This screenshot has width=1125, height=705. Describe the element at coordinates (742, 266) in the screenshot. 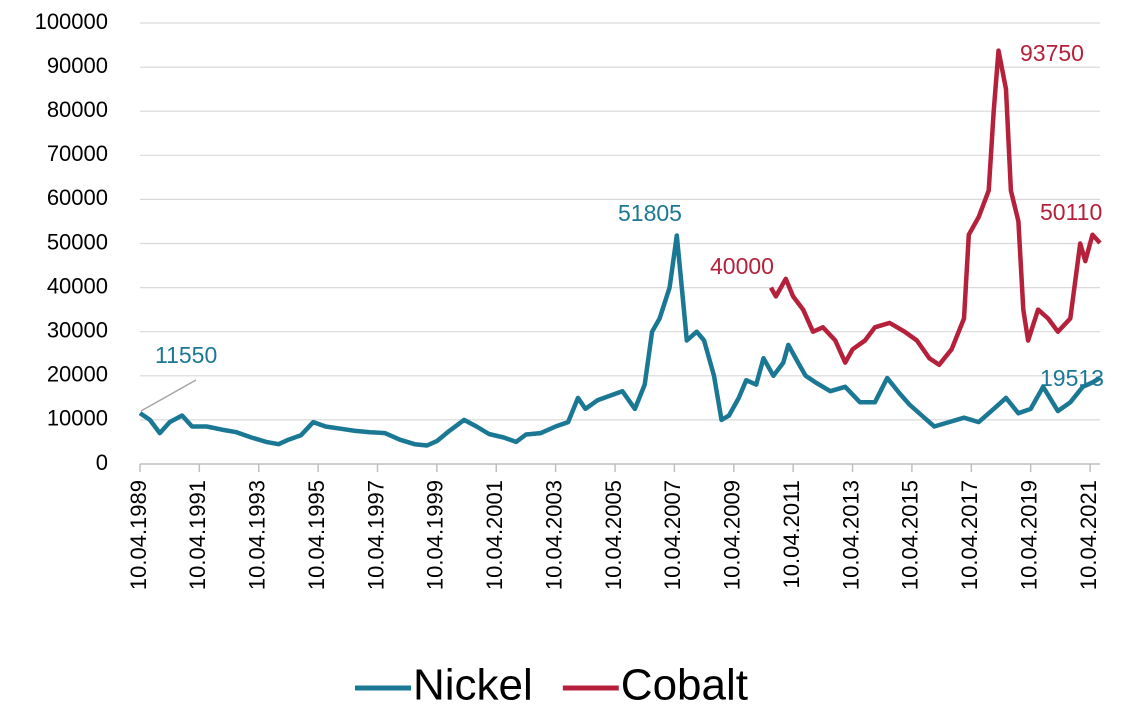

I see `annotation: 40000` at that location.